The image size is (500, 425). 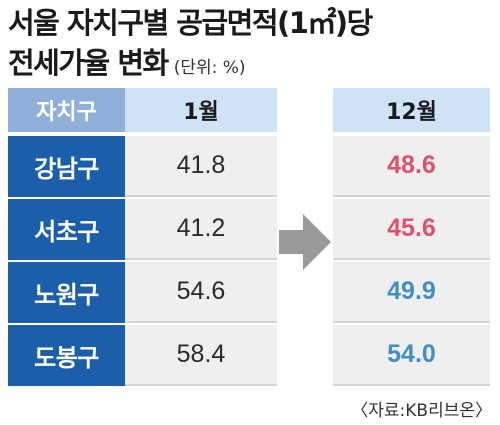 I want to click on table-row: 48.6, so click(x=411, y=164).